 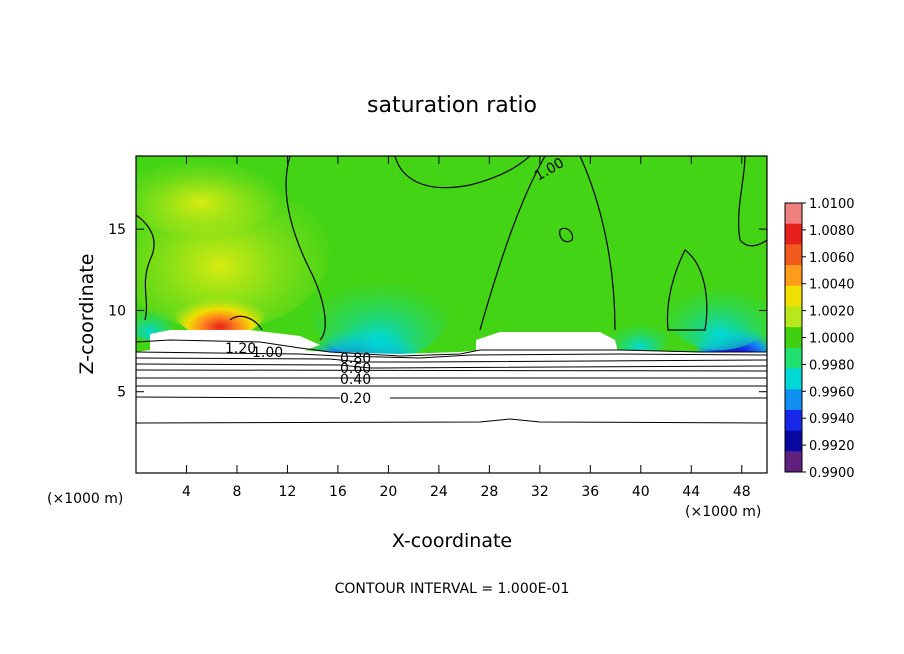 What do you see at coordinates (832, 339) in the screenshot?
I see `colorbar-tick-label: 1.0000` at bounding box center [832, 339].